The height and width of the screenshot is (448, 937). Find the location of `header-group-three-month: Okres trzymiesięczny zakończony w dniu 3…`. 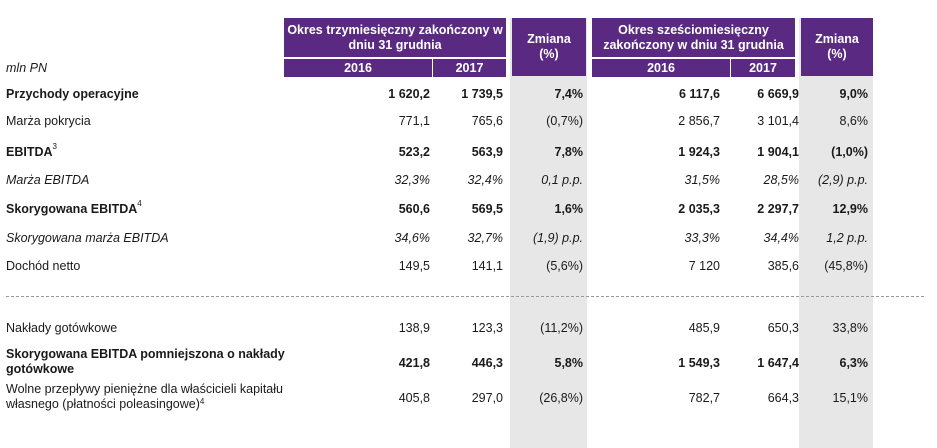

header-group-three-month: Okres trzymiesięczny zakończony w dniu 3… is located at coordinates (395, 37).